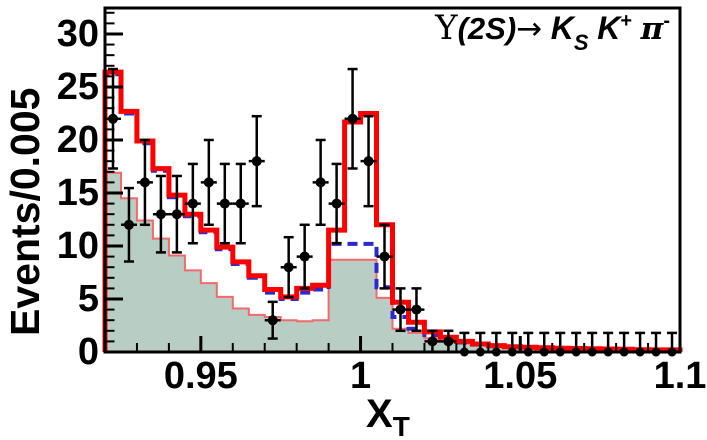  I want to click on x-tick-label: 1.05, so click(520, 376).